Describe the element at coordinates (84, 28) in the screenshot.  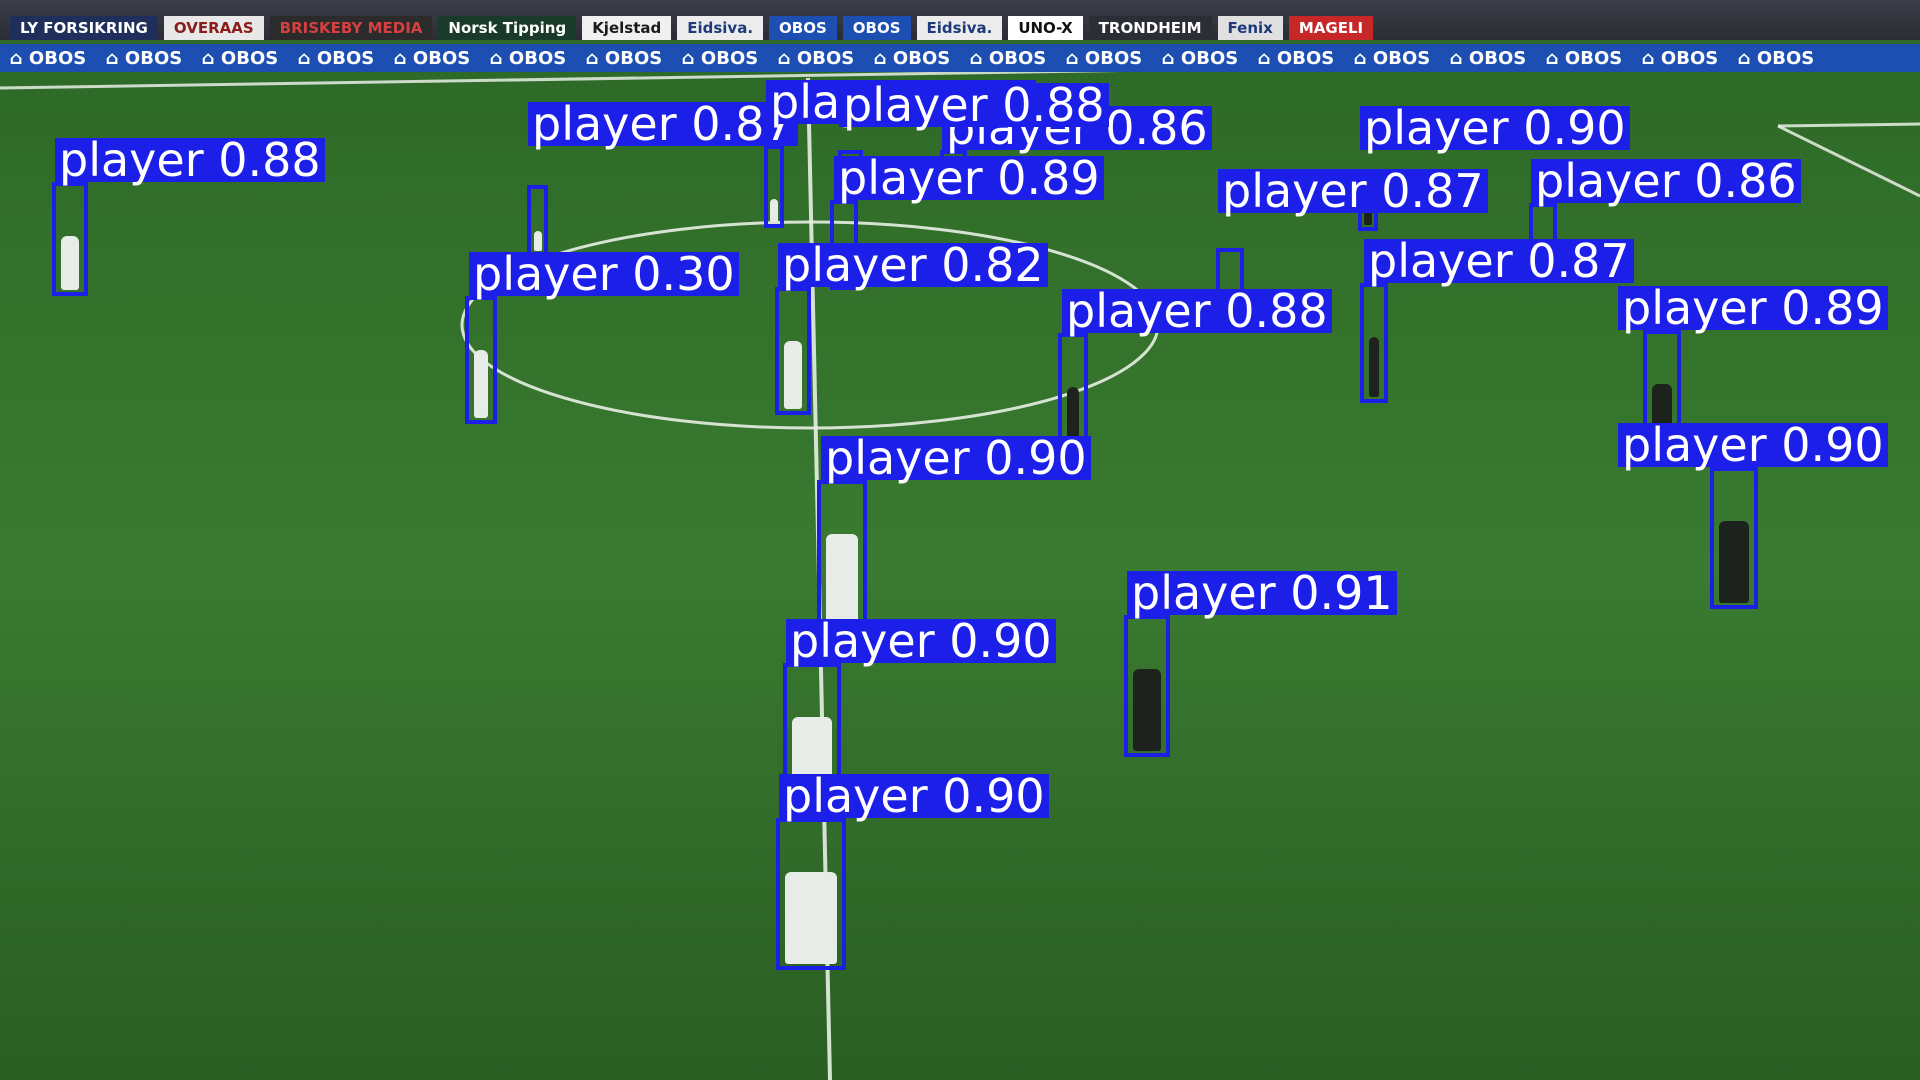
I see `ad-board-item: LY FORSIKRING` at that location.